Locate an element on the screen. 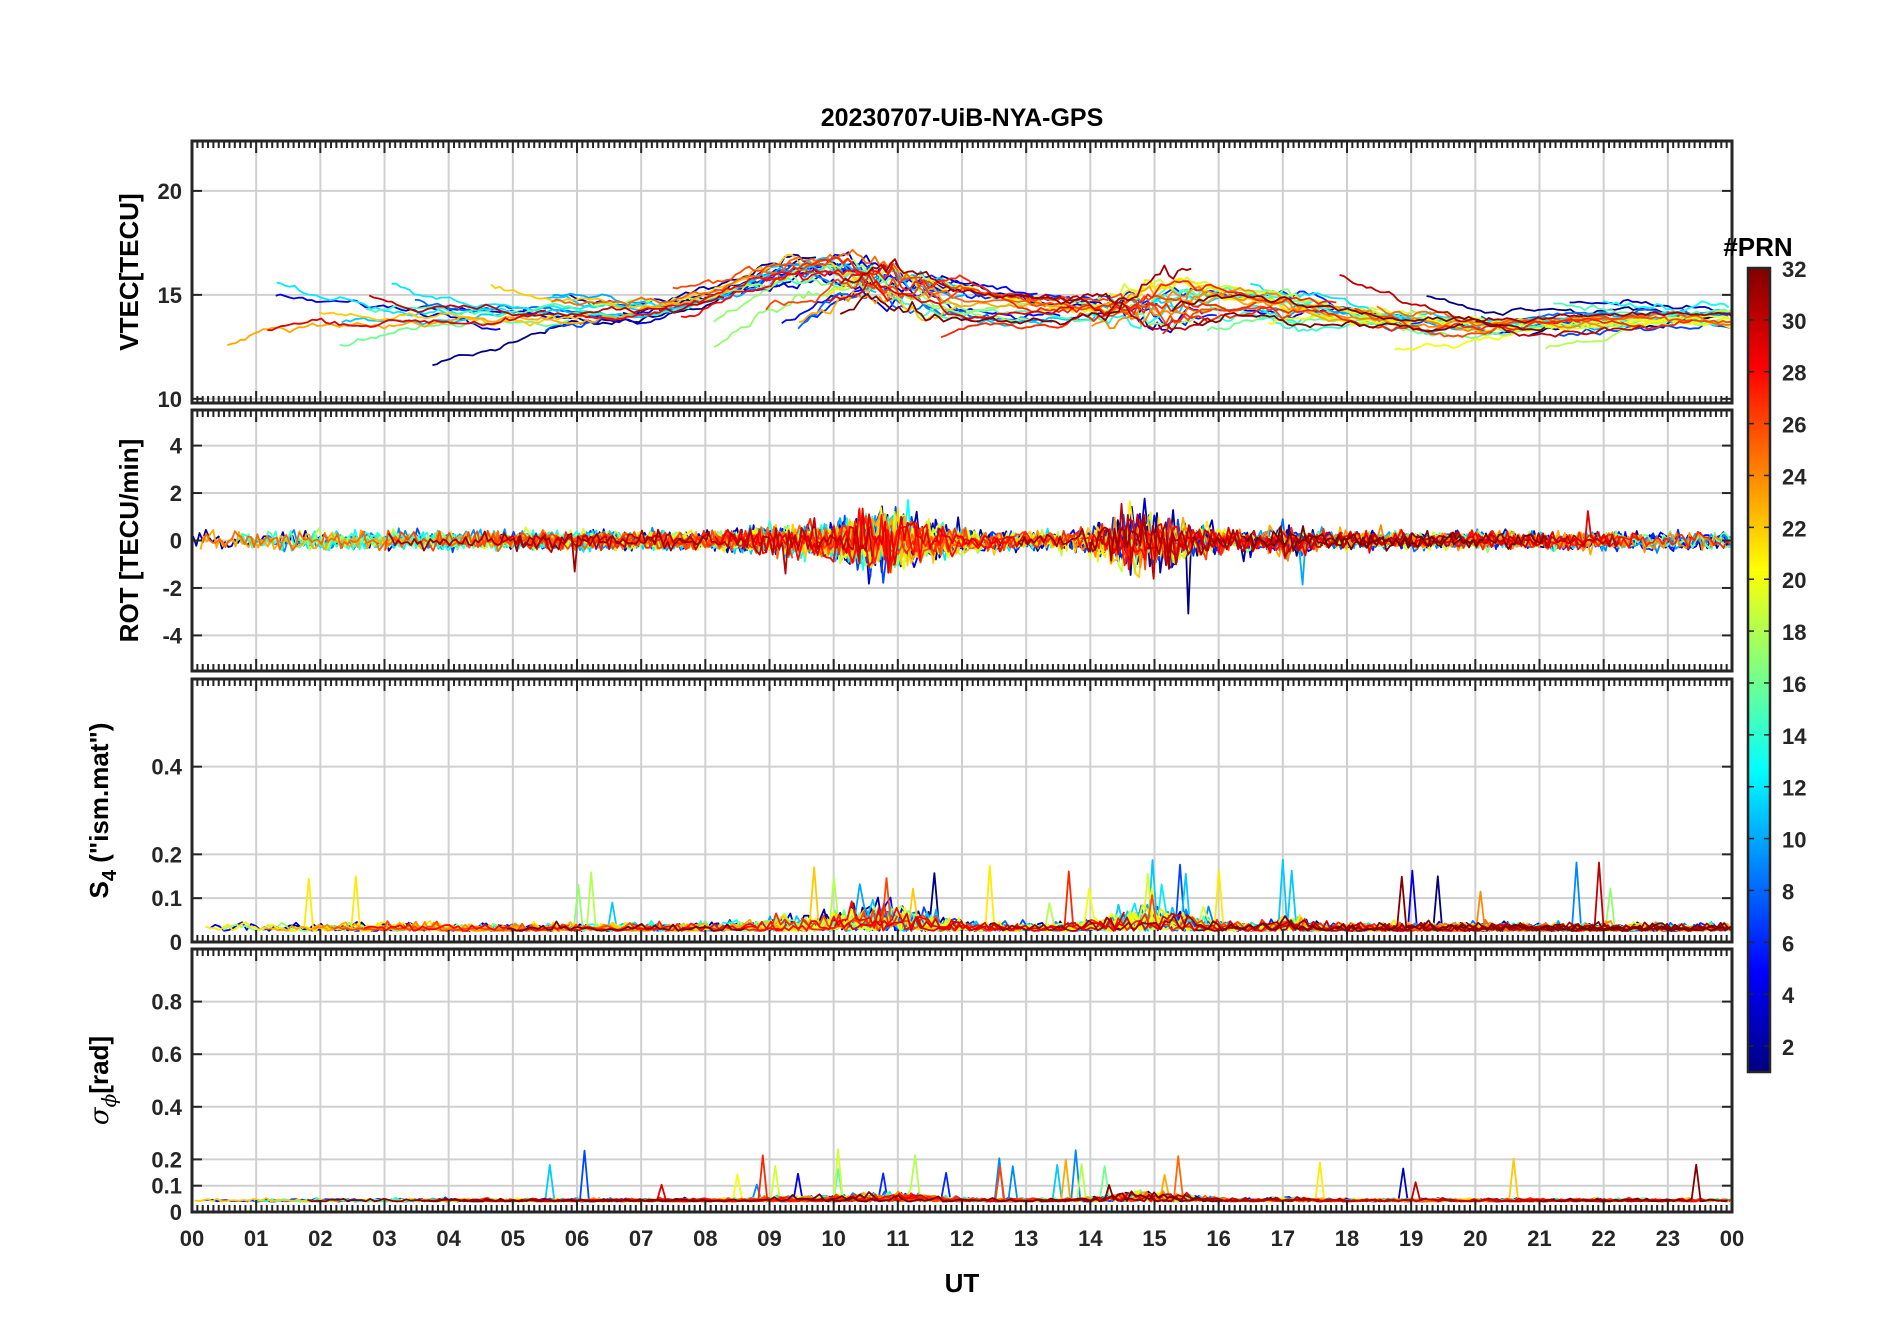 This screenshot has width=1902, height=1330. colorbar-tick-label: 28 is located at coordinates (1794, 373).